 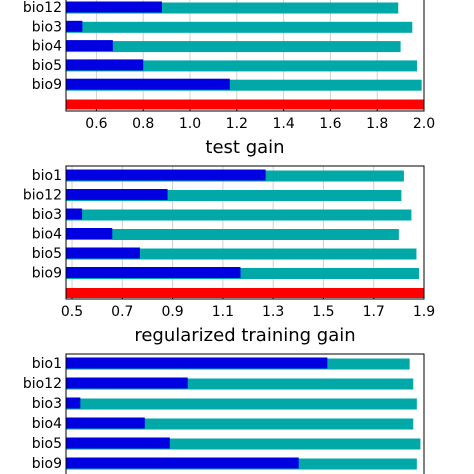 I want to click on x-tick-label: 1.9, so click(x=424, y=312).